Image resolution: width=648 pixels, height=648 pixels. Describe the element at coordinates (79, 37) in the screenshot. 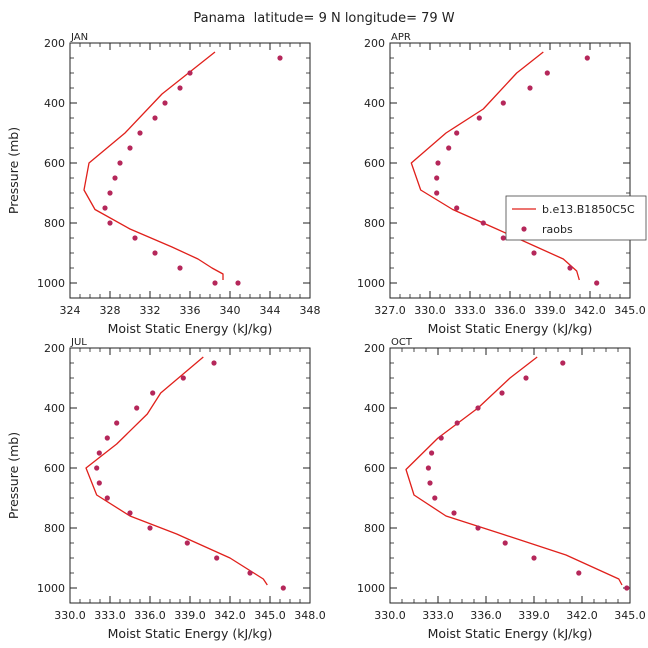

I see `panel-label: JAN` at that location.